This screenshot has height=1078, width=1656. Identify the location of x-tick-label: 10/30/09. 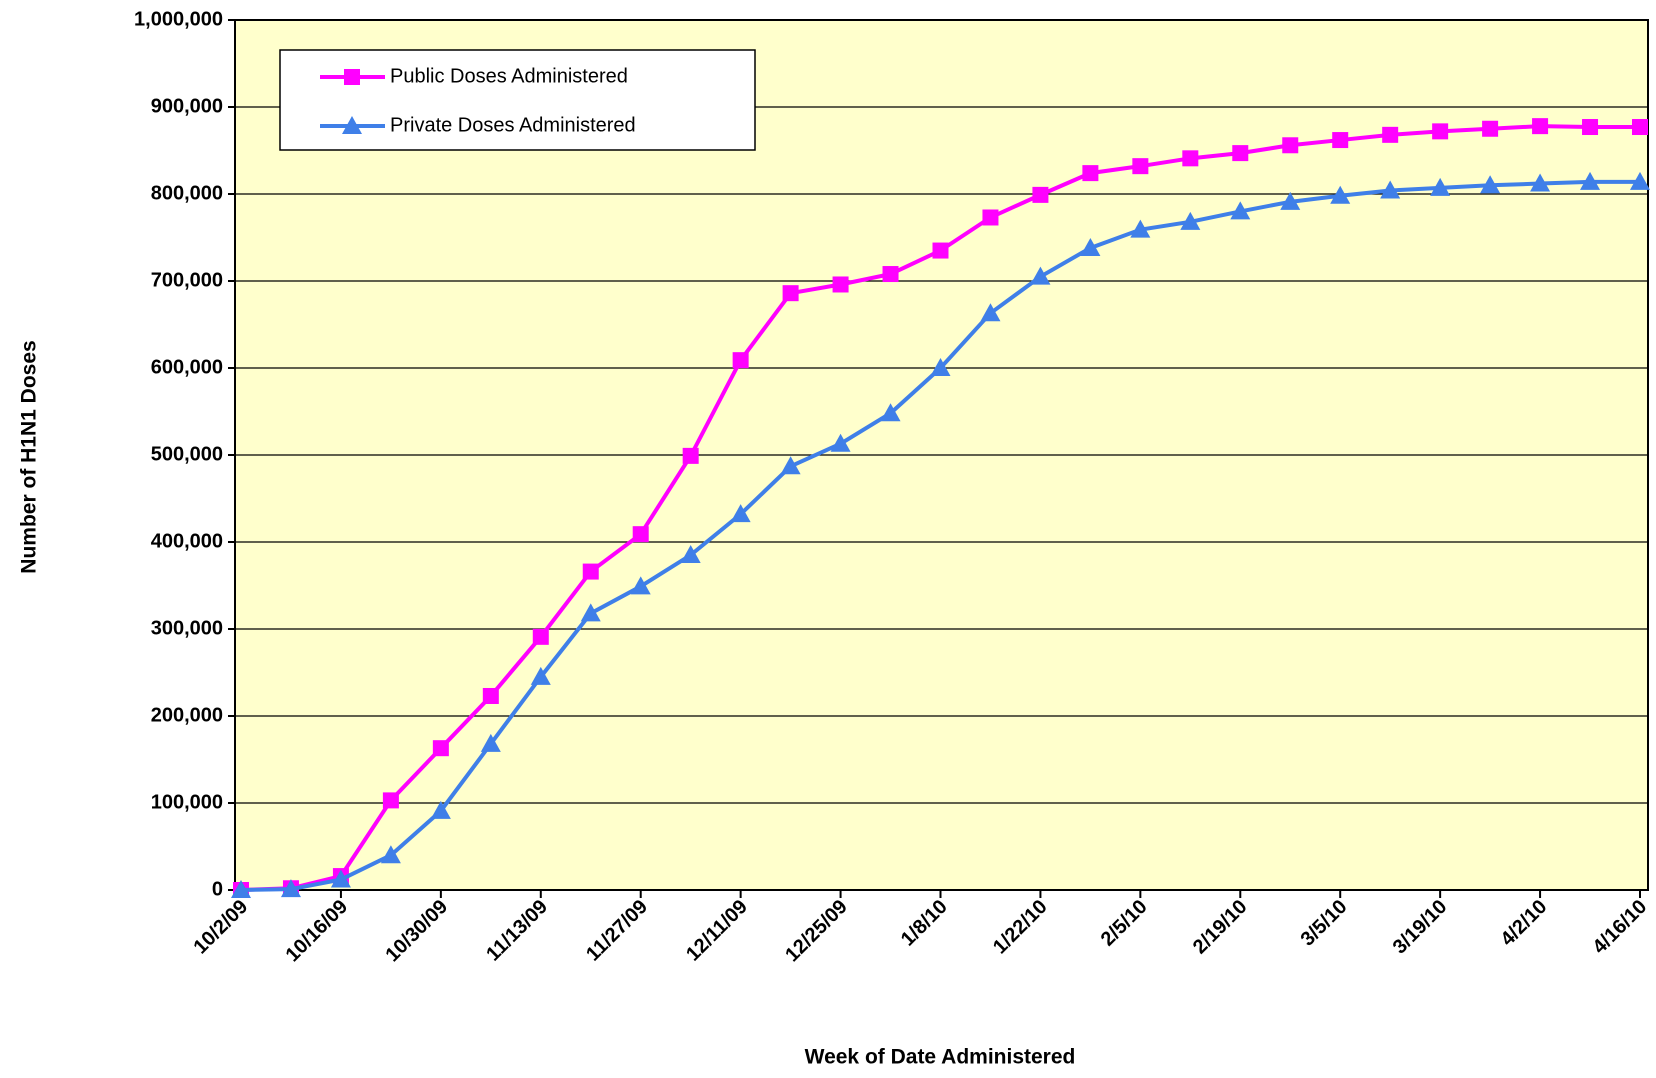
(417, 931).